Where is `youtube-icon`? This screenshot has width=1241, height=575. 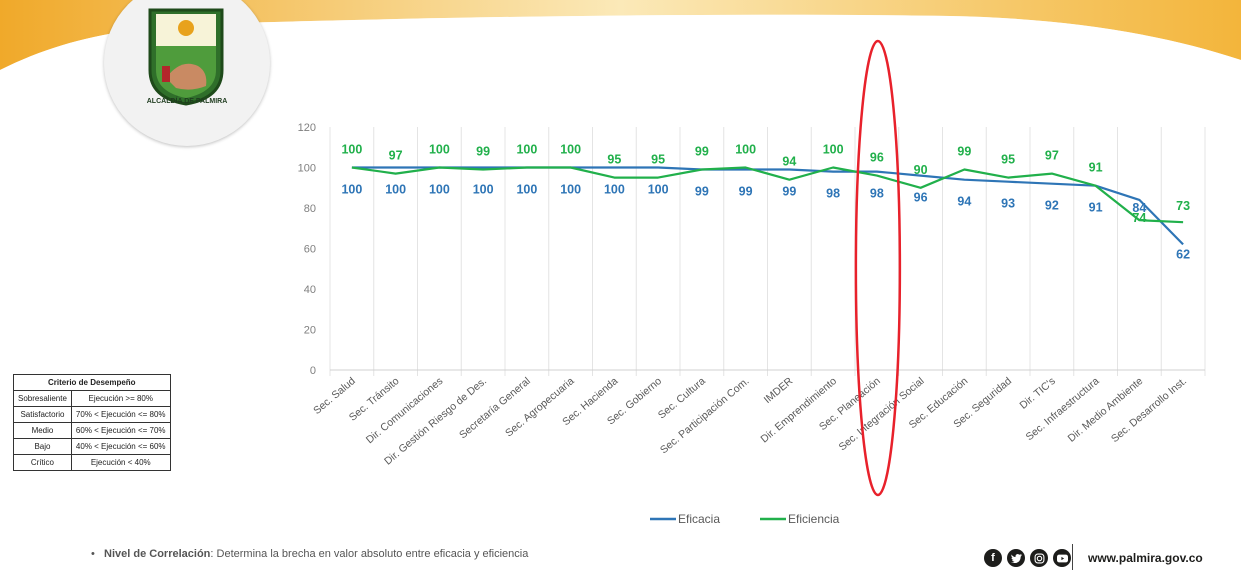 youtube-icon is located at coordinates (1062, 558).